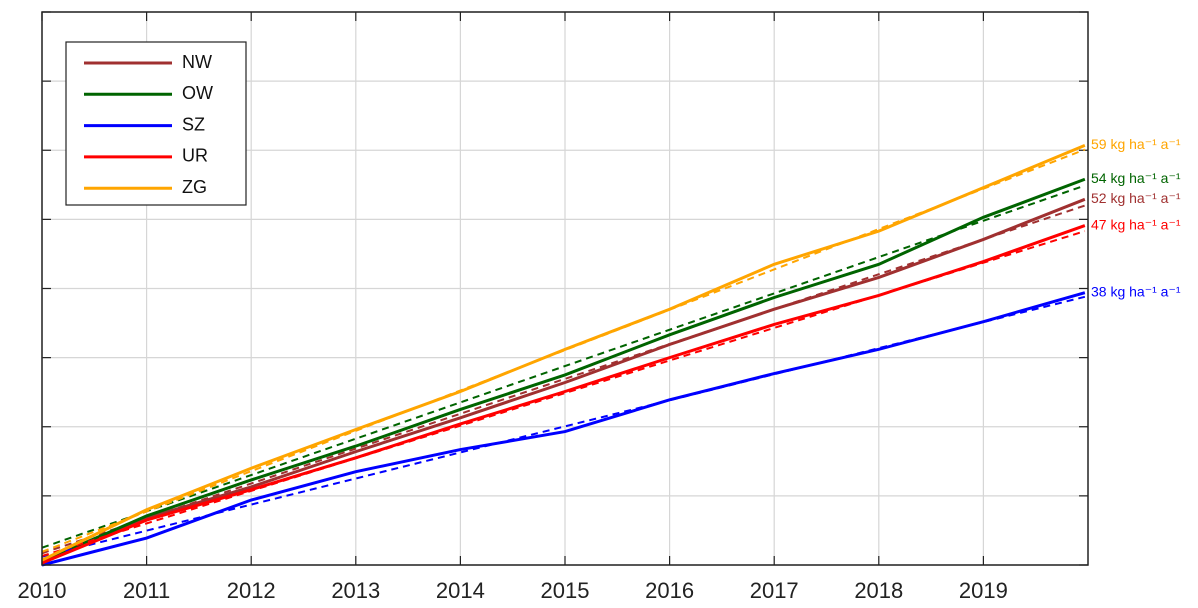 The image size is (1198, 608). Describe the element at coordinates (1136, 178) in the screenshot. I see `rate-annotation: 54 kg ha⁻¹ a⁻¹` at that location.